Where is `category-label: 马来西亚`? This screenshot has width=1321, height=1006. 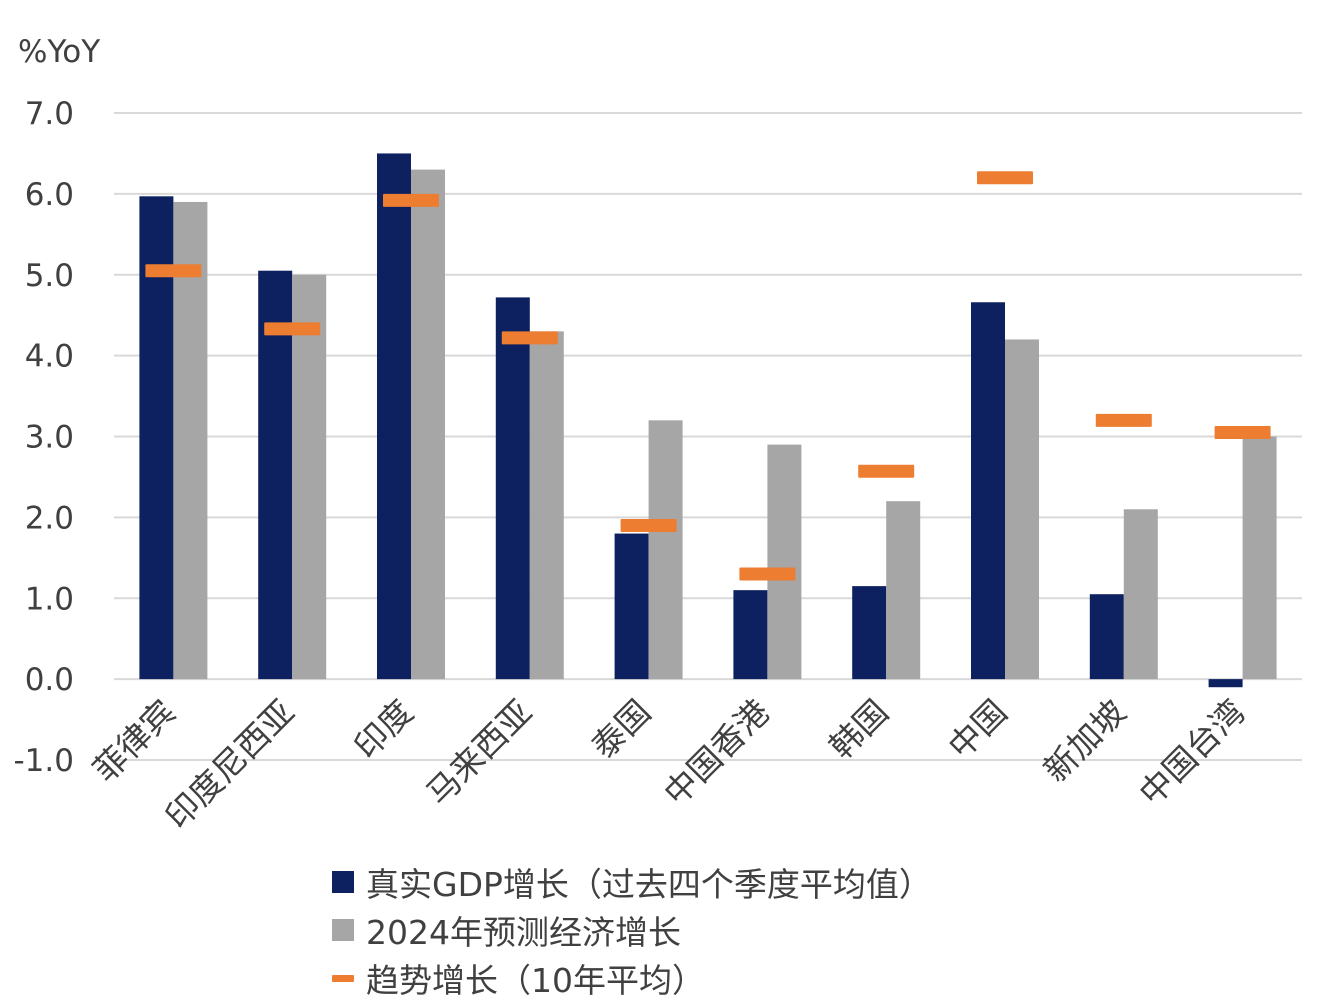
category-label: 马来西亚 is located at coordinates (479, 752).